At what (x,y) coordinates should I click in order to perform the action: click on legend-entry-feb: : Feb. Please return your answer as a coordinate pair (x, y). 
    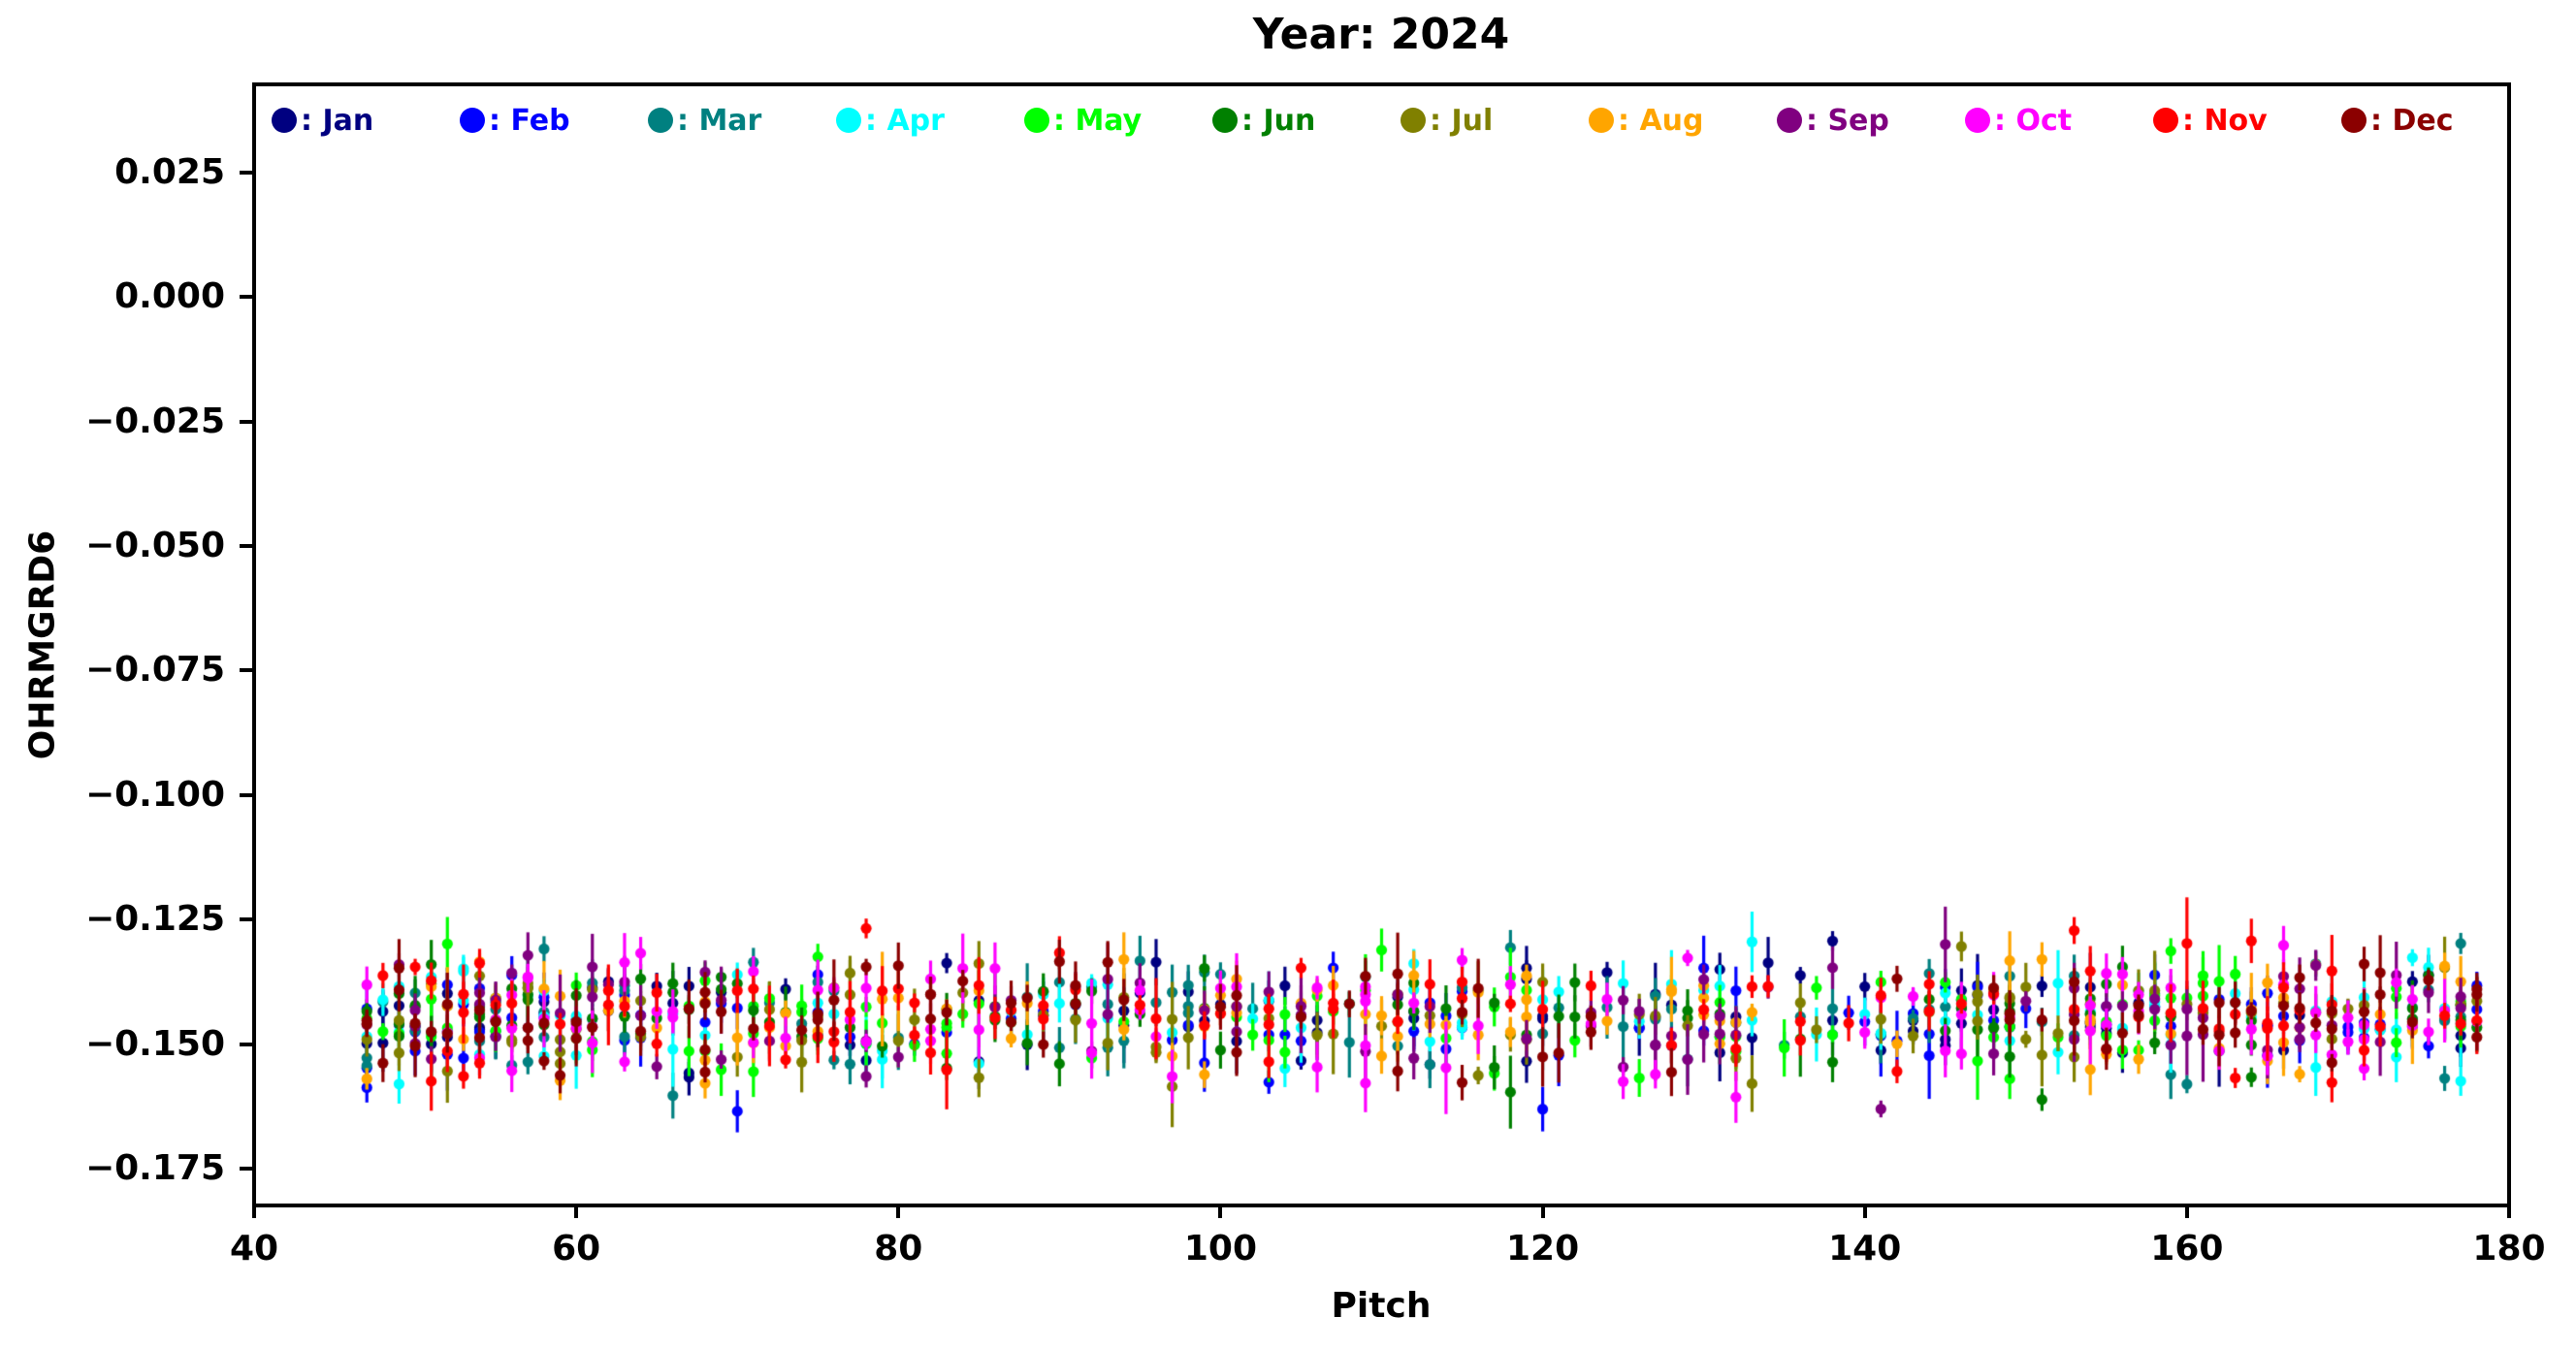
    Looking at the image, I should click on (515, 120).